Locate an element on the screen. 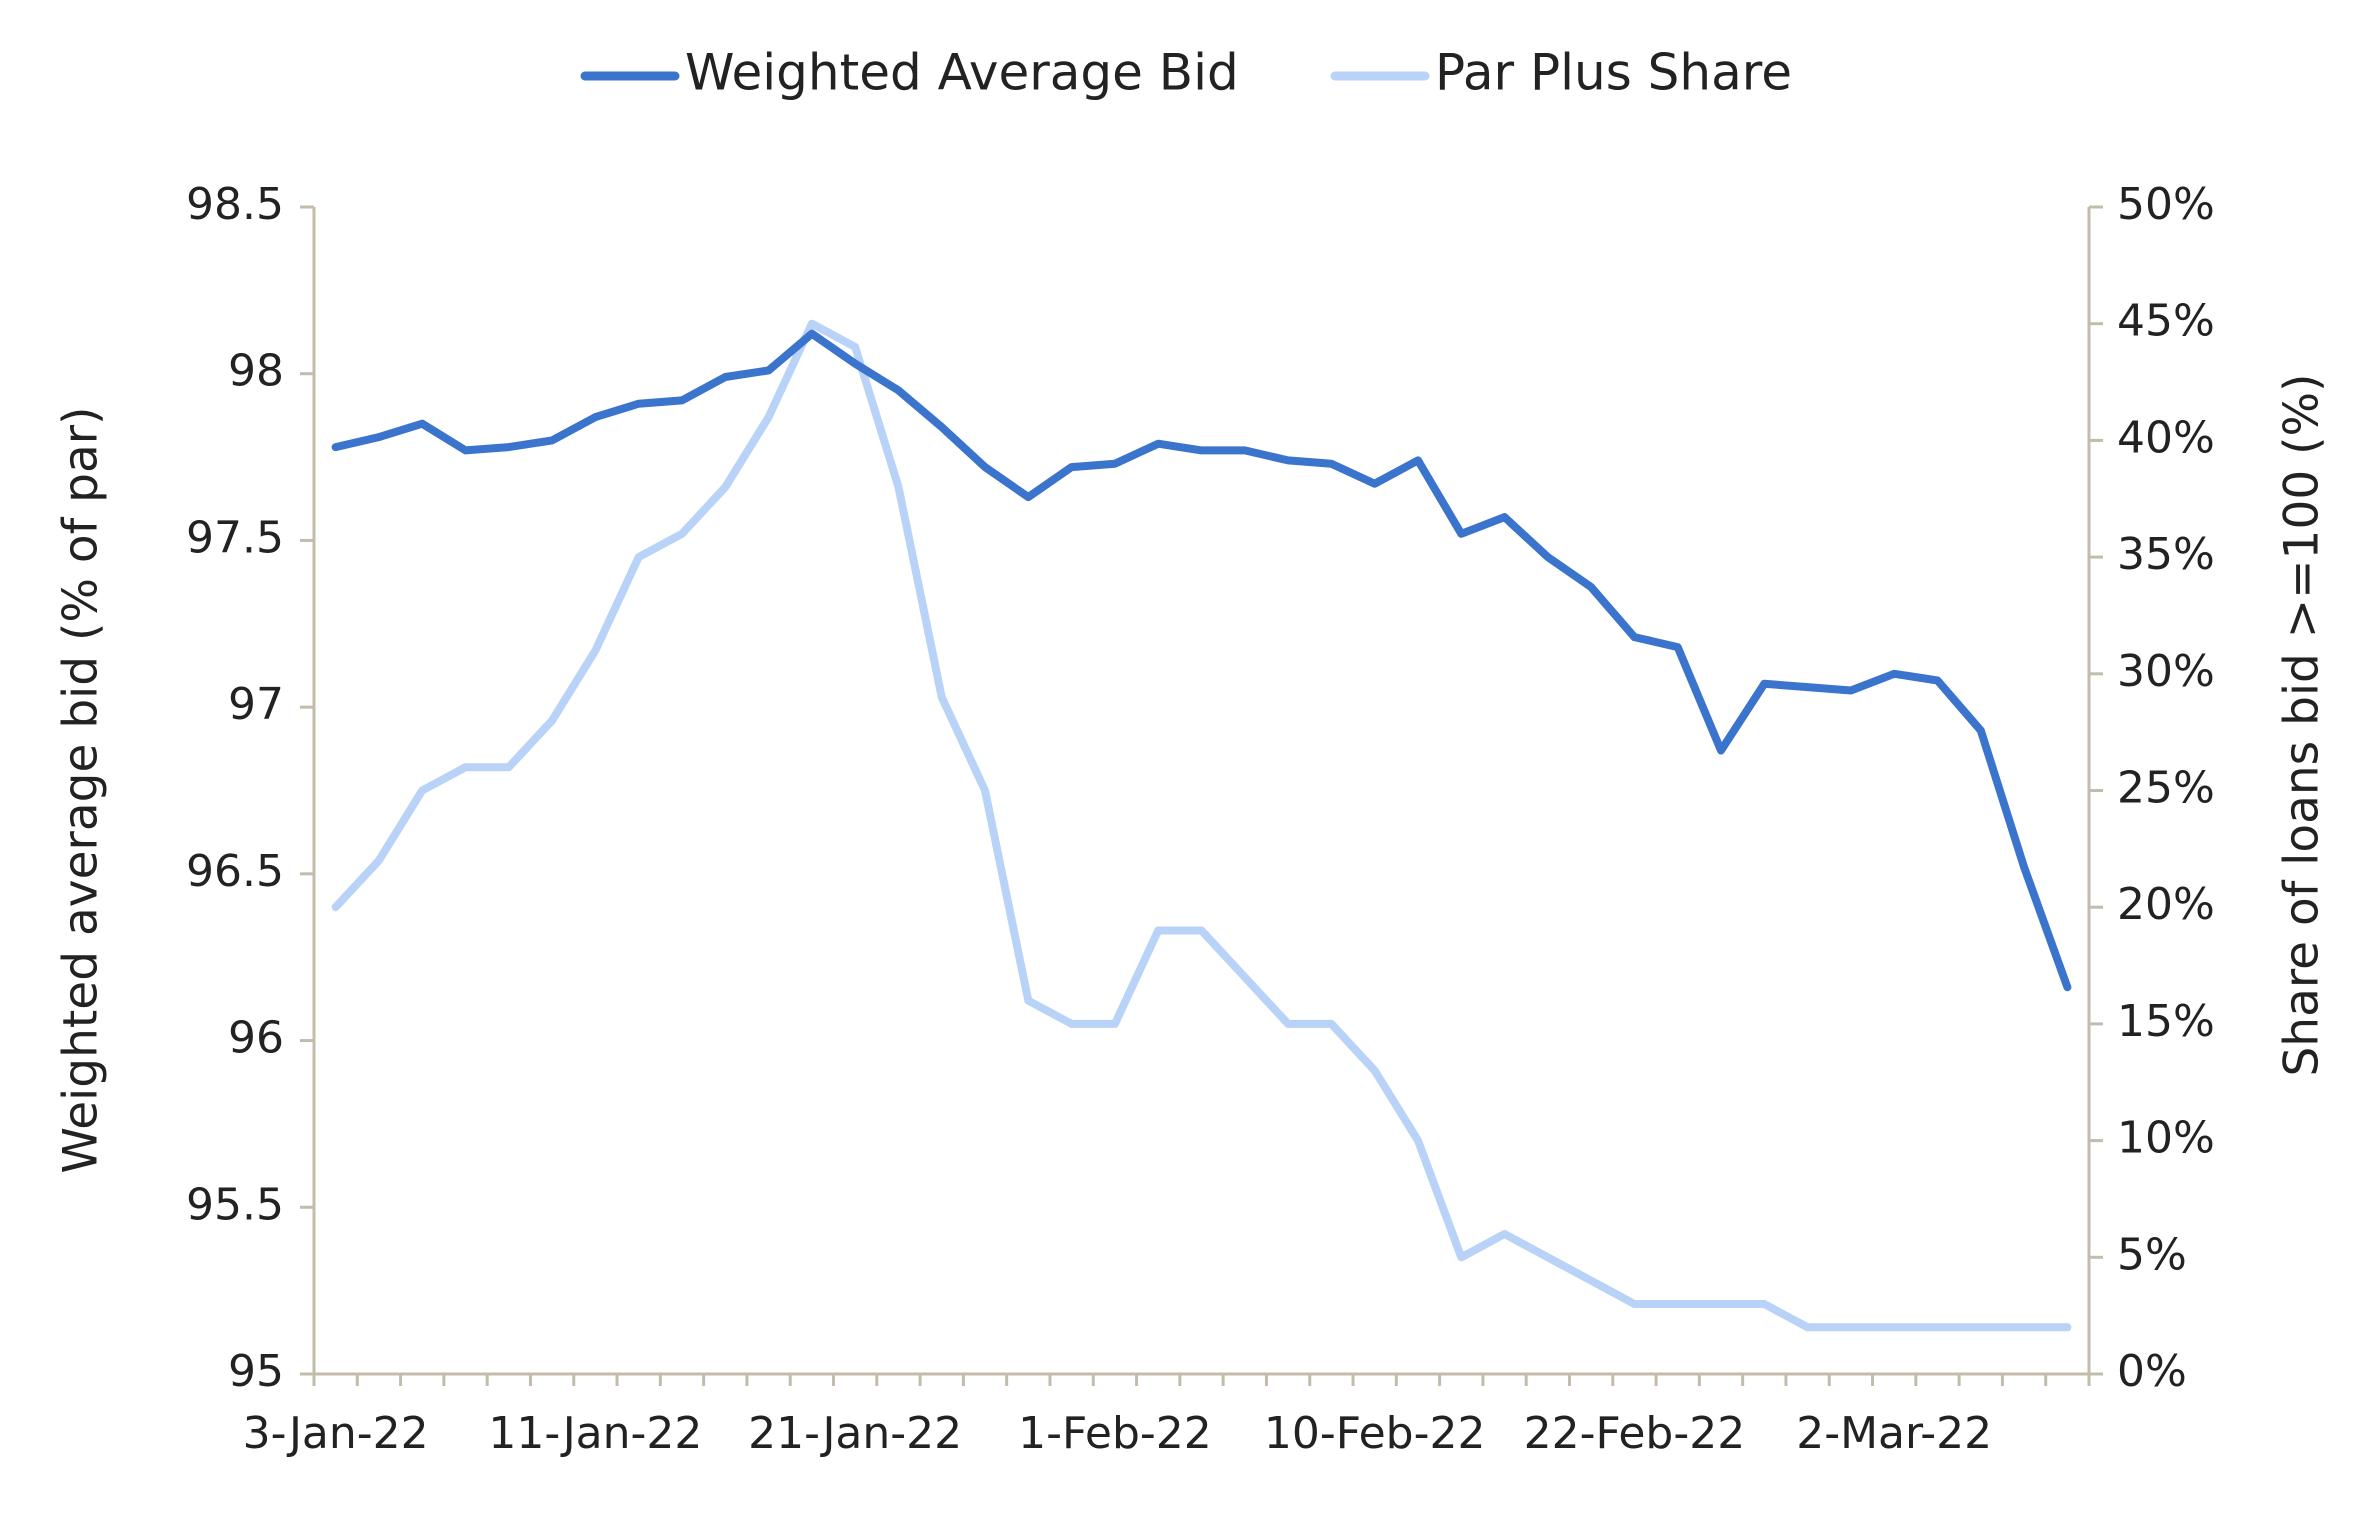  y-tick-label: 96 is located at coordinates (256, 1038).